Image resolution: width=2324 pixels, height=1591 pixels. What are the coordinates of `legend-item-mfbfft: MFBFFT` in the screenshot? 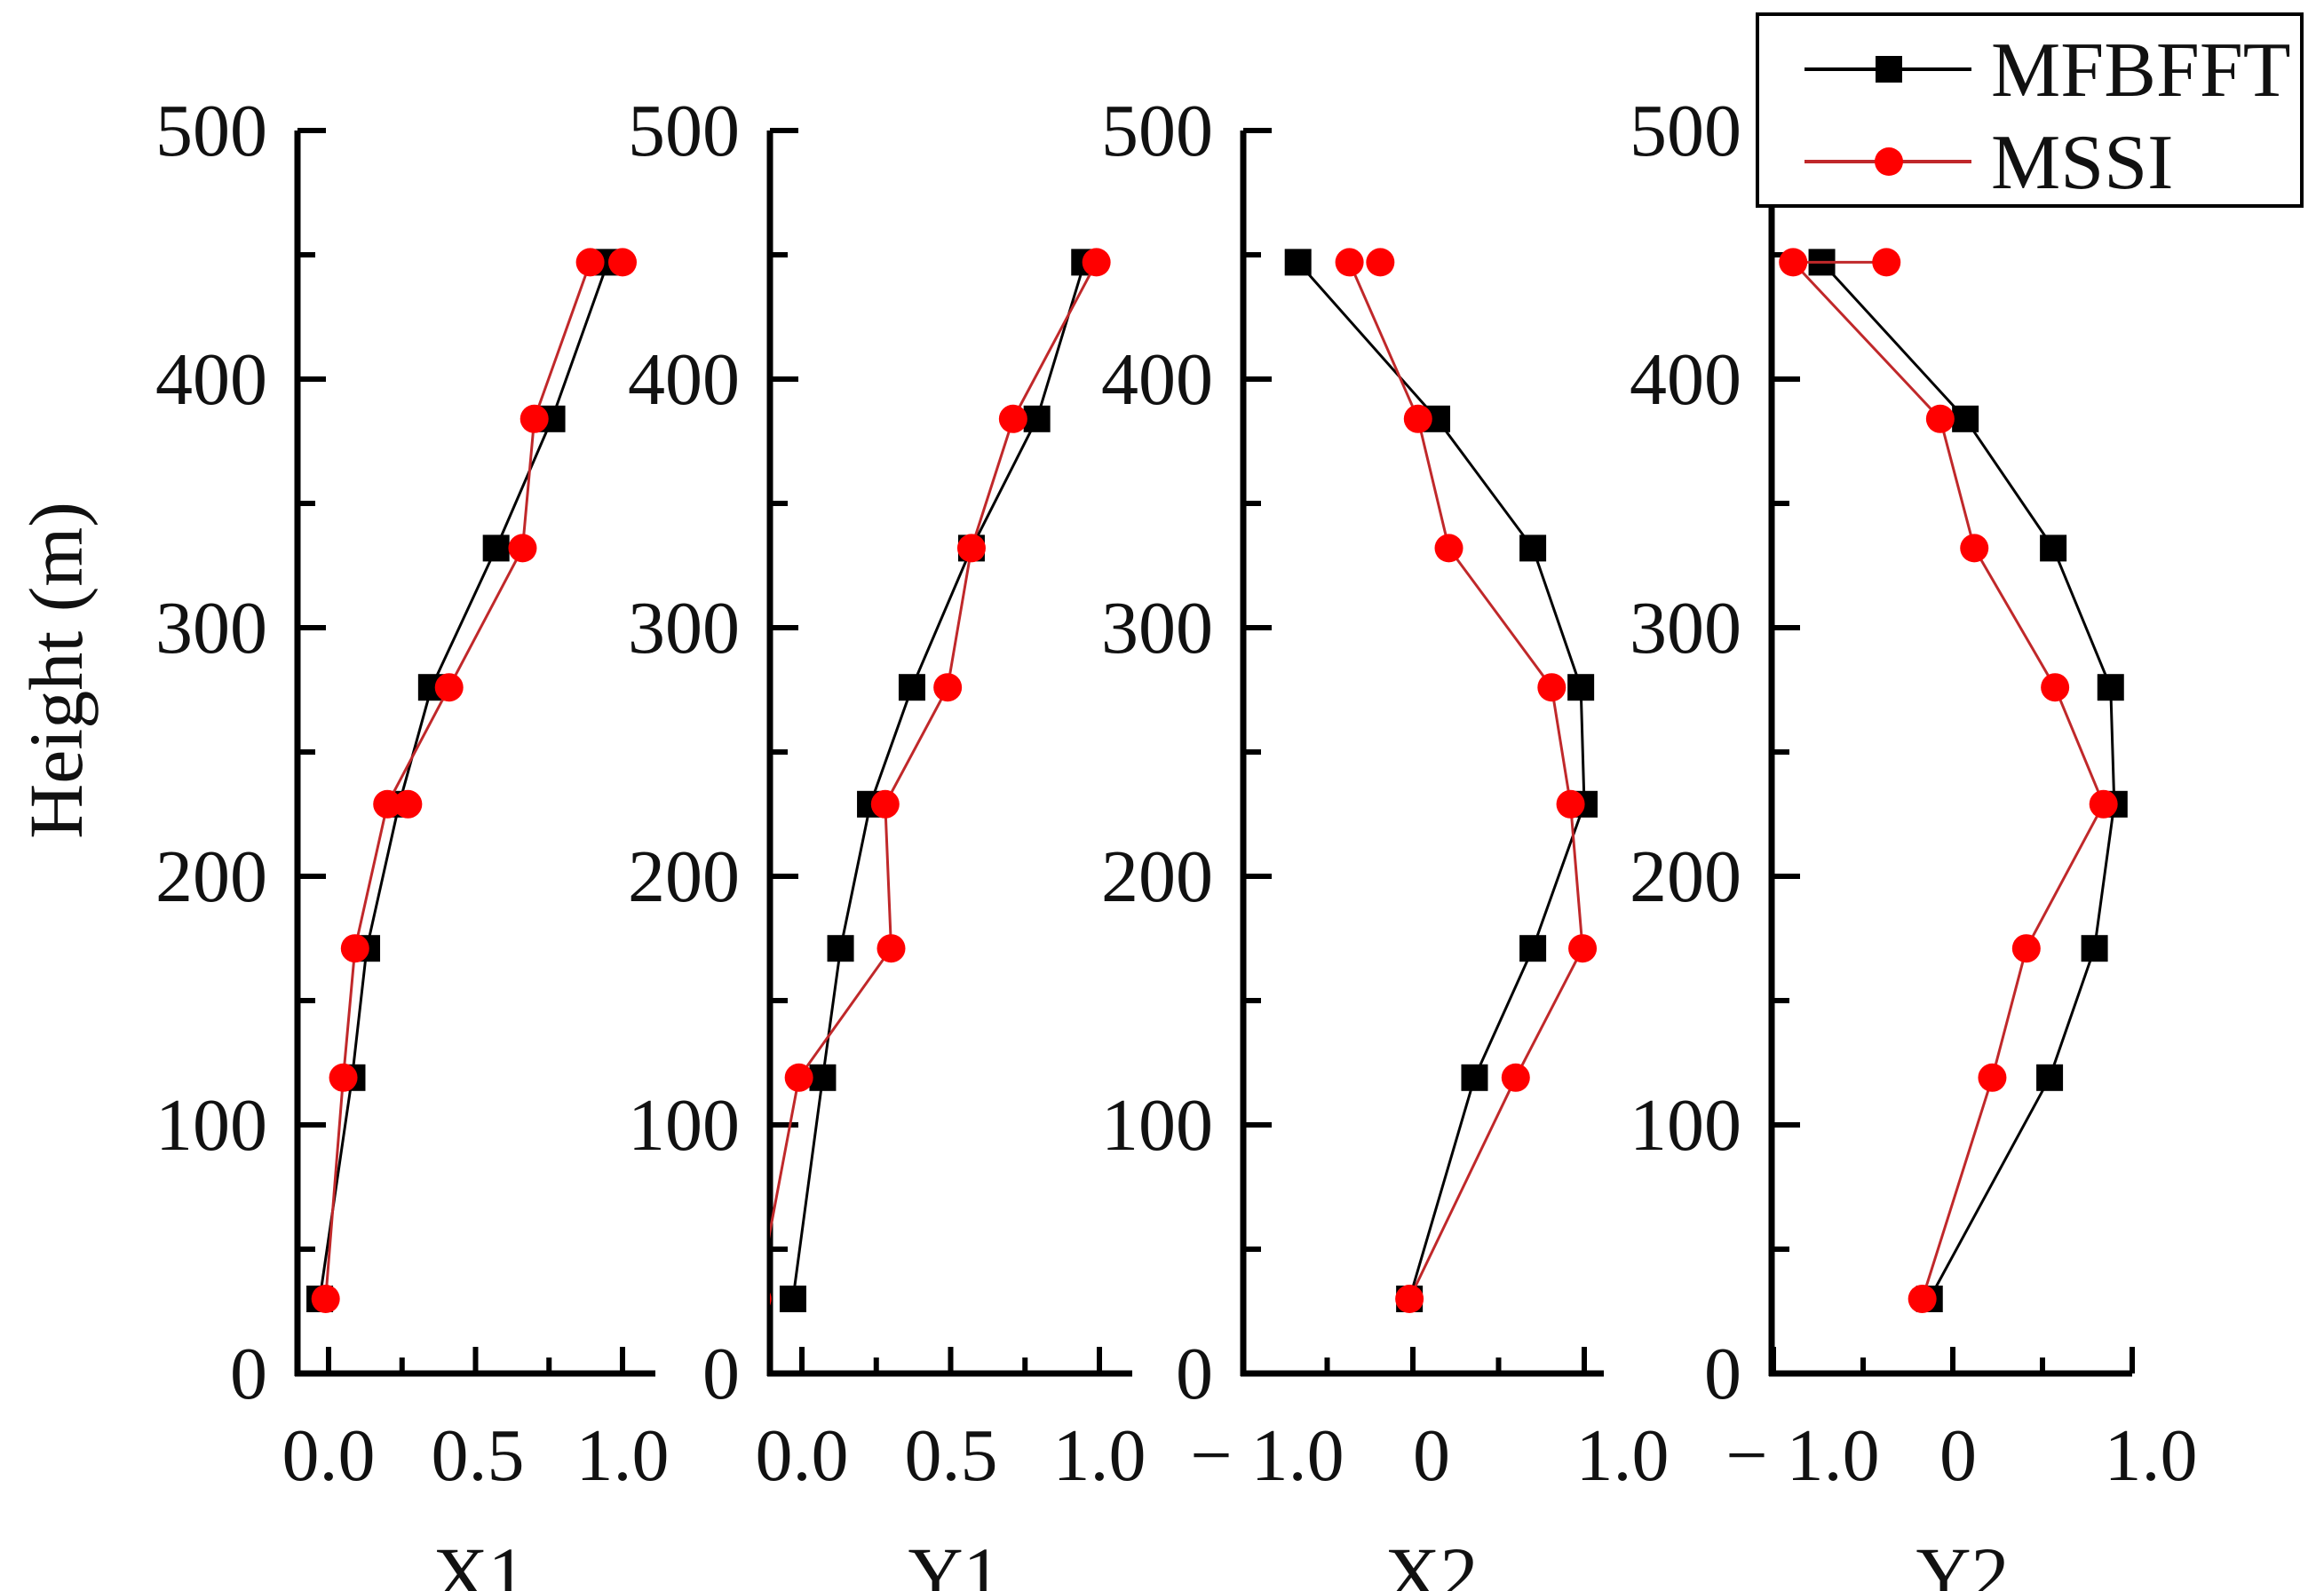 It's located at (2048, 71).